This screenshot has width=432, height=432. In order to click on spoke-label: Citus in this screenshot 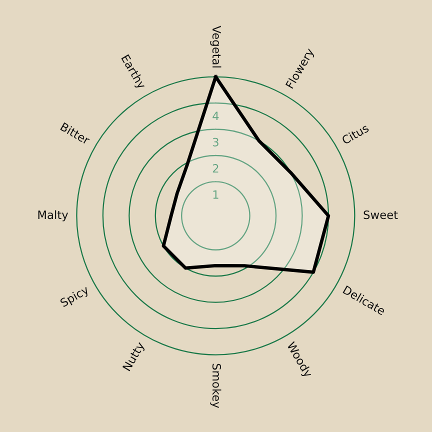, I will do `click(355, 134)`.